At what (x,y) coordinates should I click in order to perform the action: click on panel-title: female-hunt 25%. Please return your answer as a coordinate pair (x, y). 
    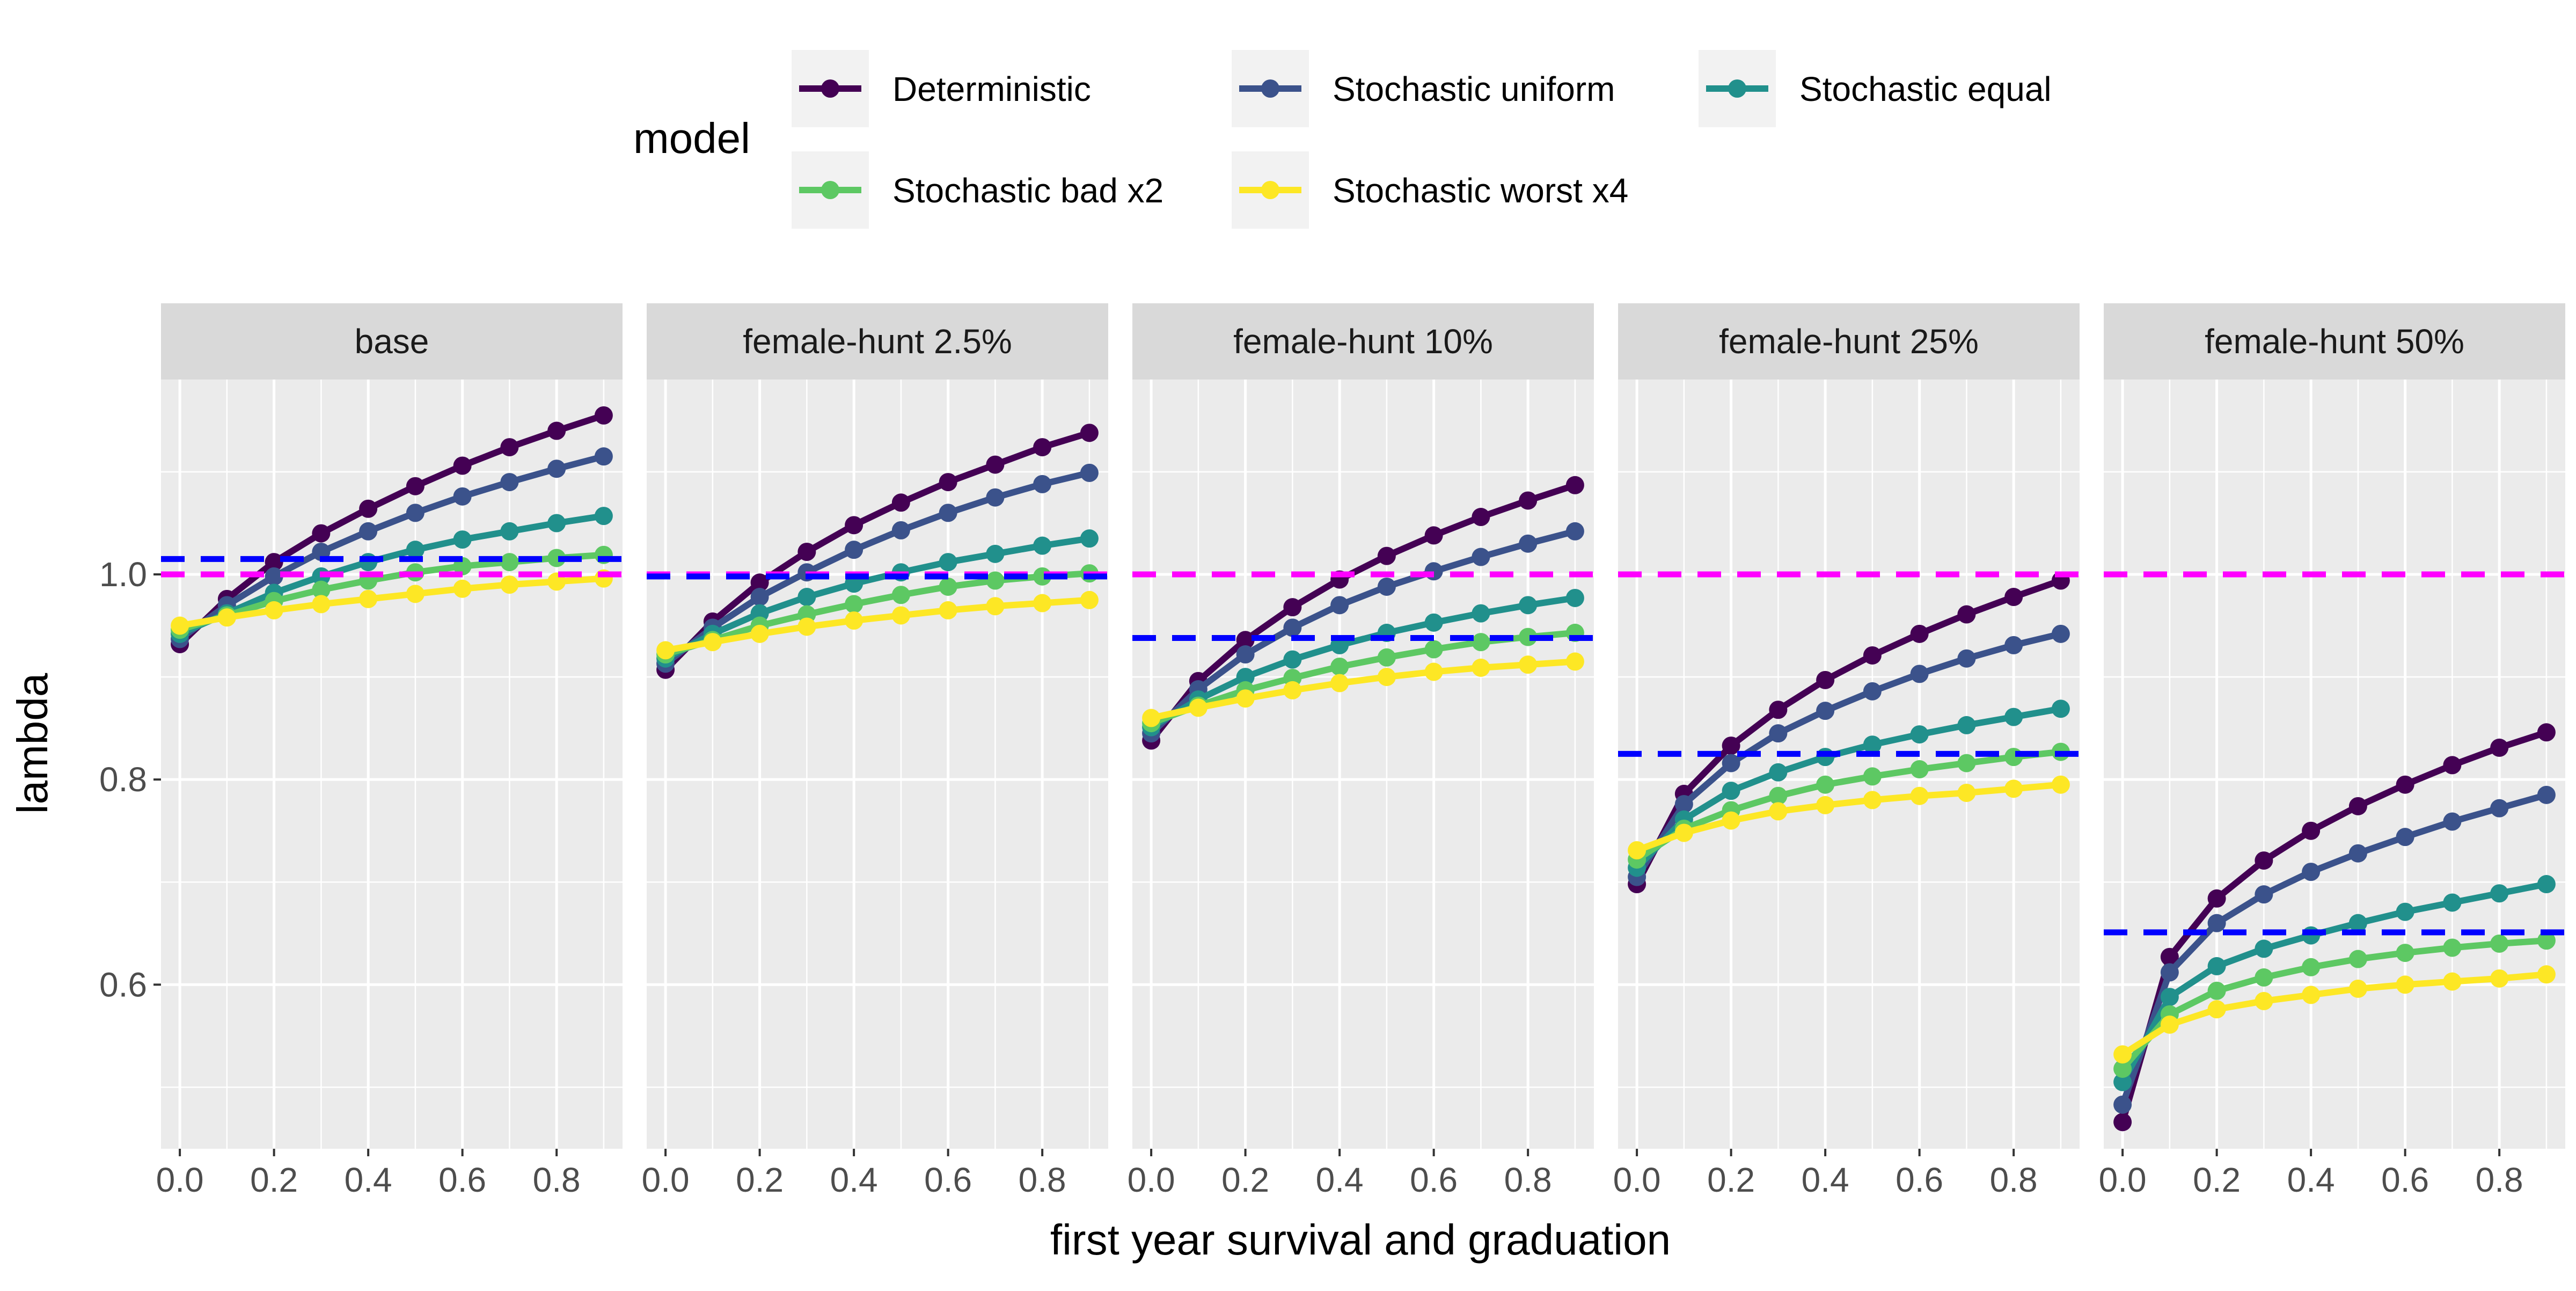
    Looking at the image, I should click on (1849, 341).